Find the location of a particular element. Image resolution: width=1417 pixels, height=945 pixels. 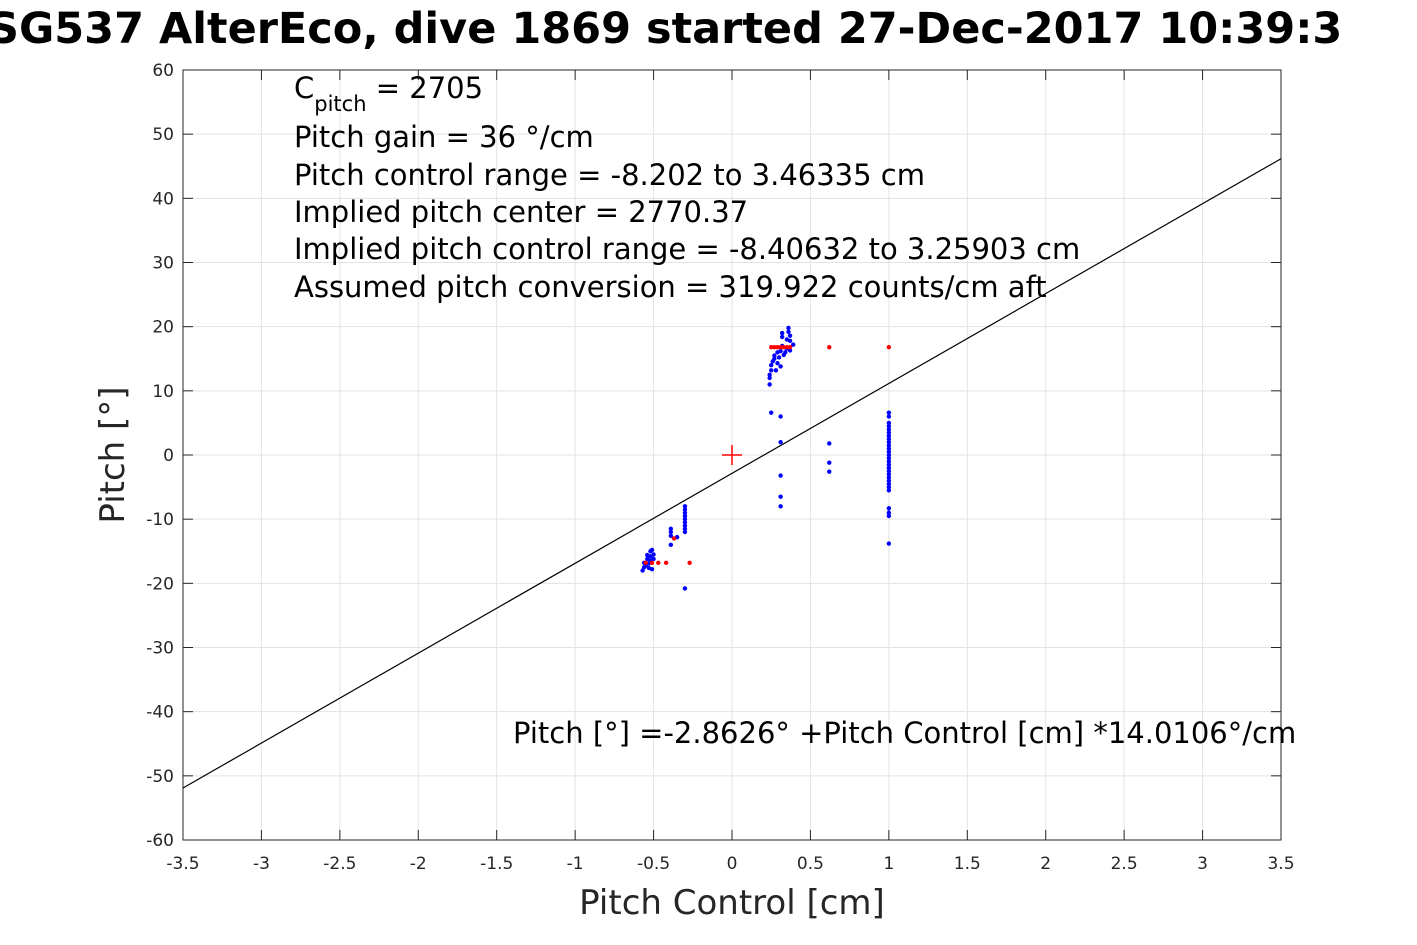

x-tick-label: -1 is located at coordinates (575, 864).